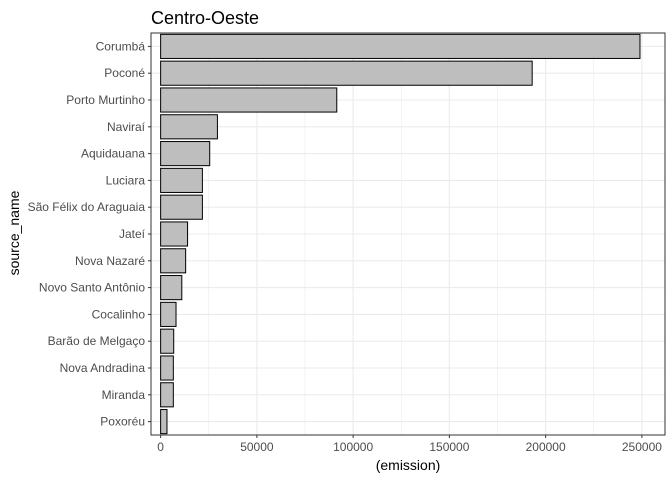 Image resolution: width=672 pixels, height=480 pixels. What do you see at coordinates (546, 447) in the screenshot?
I see `x-tick-label: 200000` at bounding box center [546, 447].